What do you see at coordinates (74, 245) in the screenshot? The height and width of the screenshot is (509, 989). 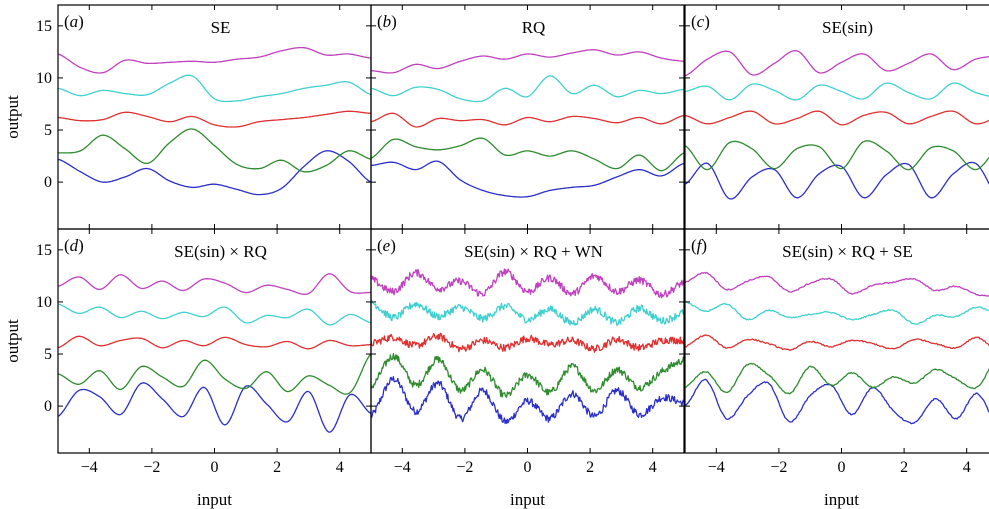 I see `panel-letter: (d)` at bounding box center [74, 245].